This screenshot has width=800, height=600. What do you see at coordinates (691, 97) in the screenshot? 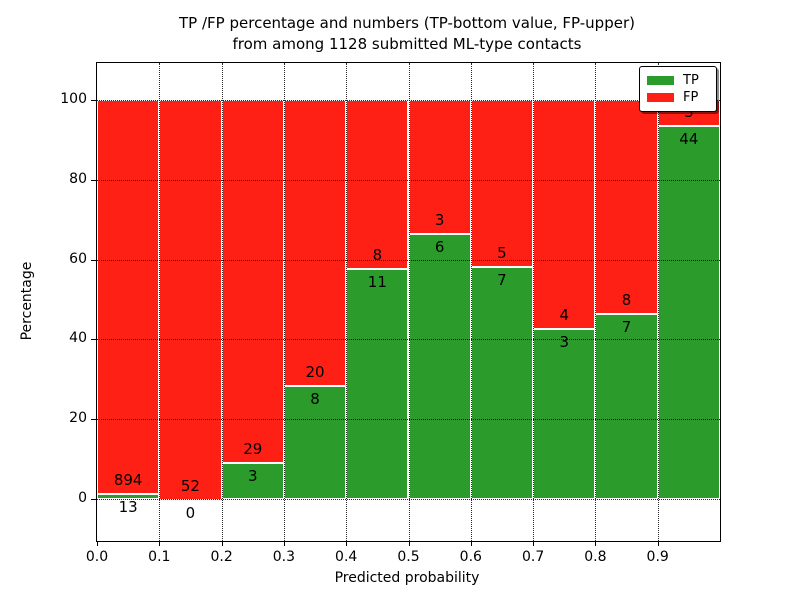
I see `fp-legend-label: FP` at bounding box center [691, 97].